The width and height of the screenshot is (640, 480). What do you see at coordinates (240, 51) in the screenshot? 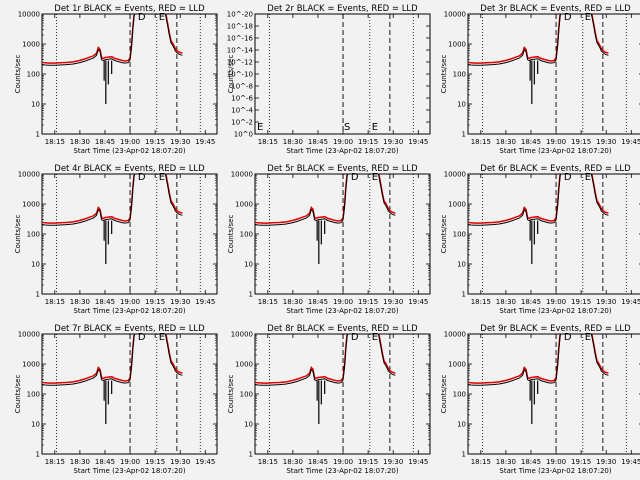
I see `y-tick-label: 10^-14` at bounding box center [240, 51].